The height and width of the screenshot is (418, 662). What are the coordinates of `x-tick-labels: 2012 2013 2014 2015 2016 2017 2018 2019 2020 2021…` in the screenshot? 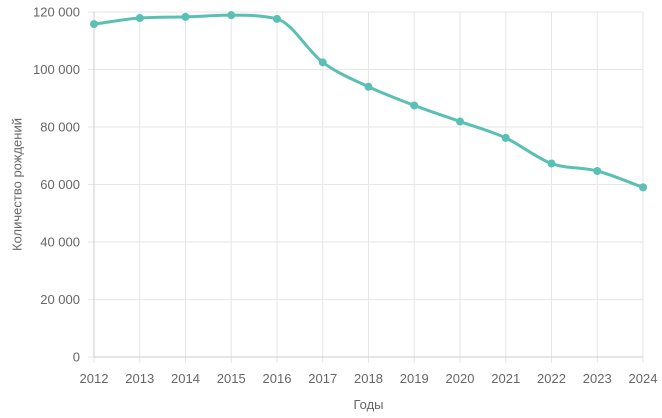 It's located at (369, 378).